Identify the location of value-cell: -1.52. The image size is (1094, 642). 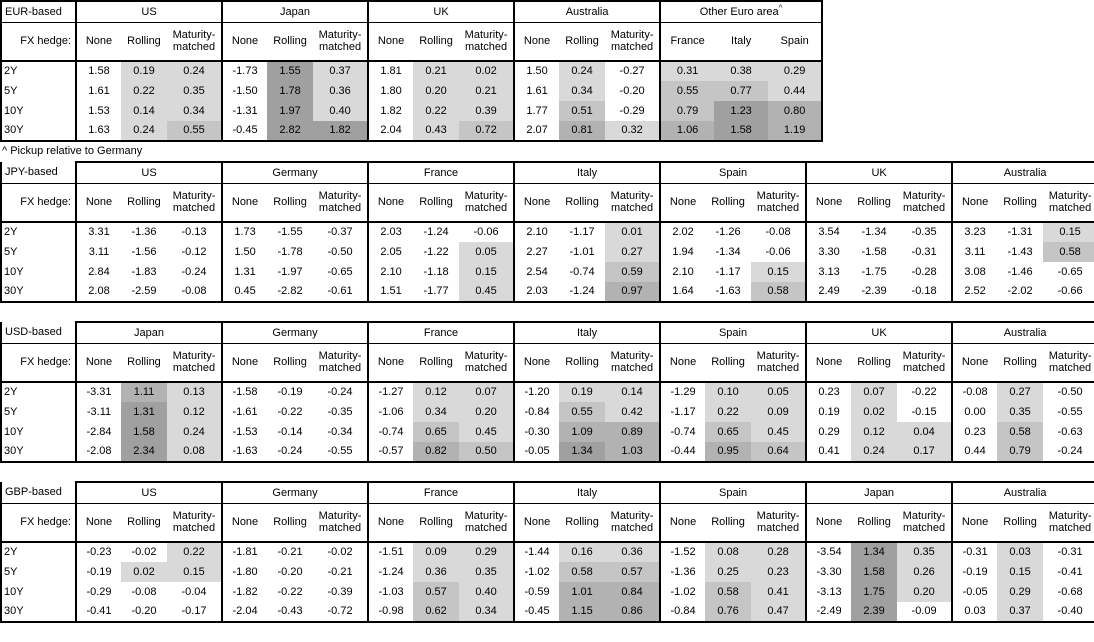
(682, 552).